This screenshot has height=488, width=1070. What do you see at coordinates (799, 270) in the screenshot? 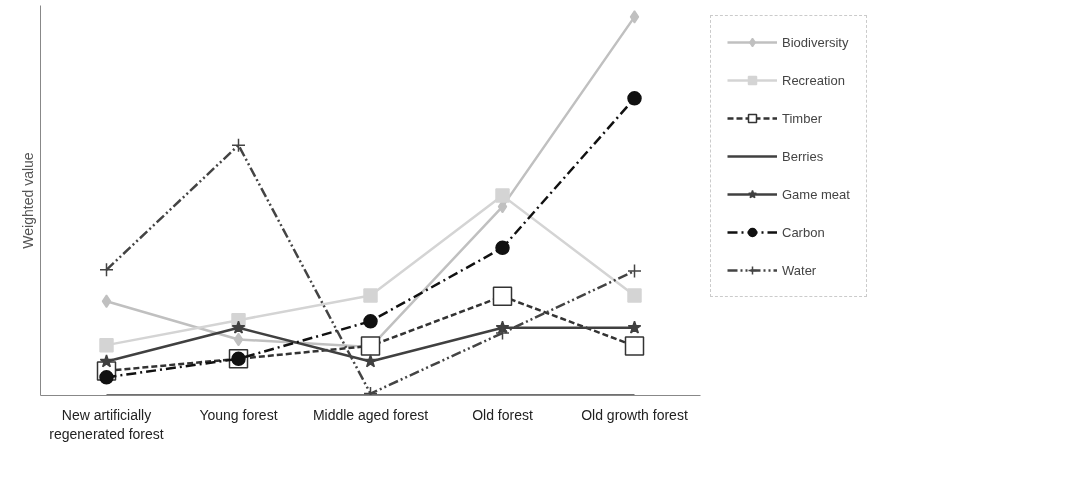
I see `legend-label: Water` at bounding box center [799, 270].